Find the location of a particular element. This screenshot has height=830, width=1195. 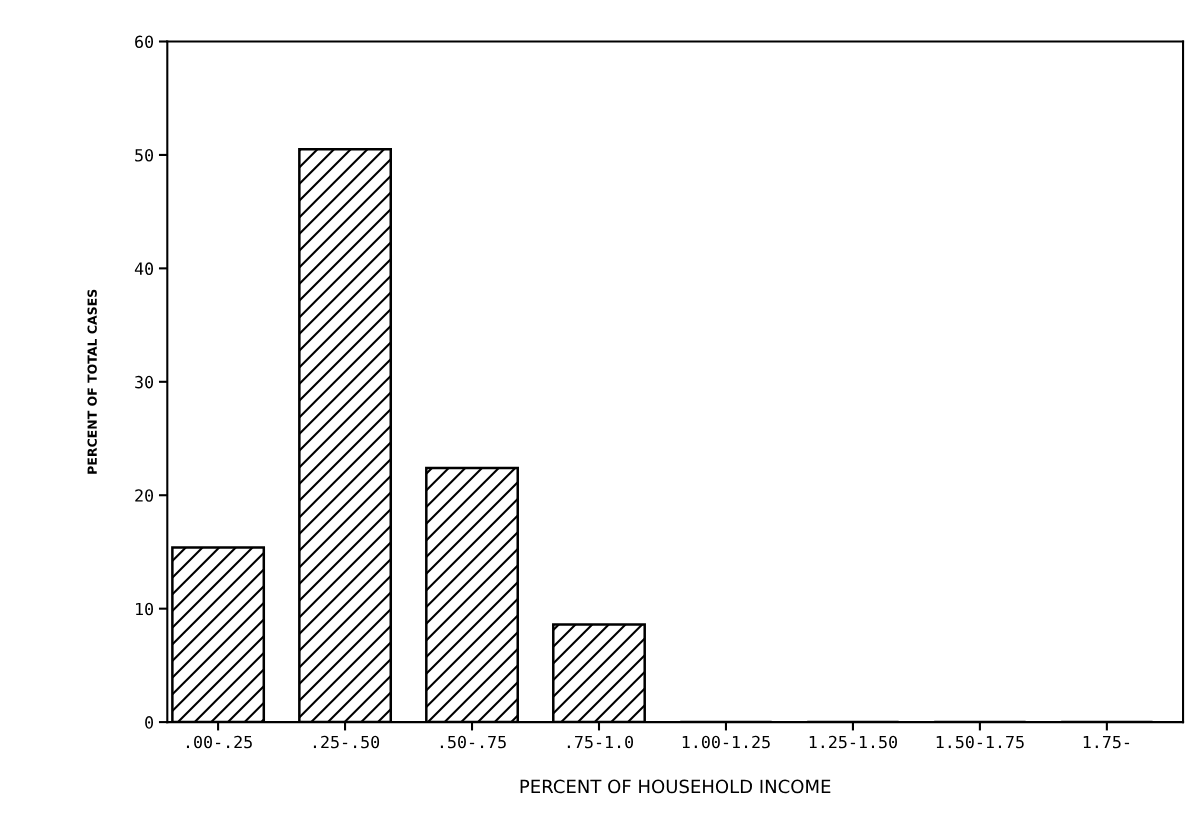

y-tick-label: 50 is located at coordinates (144, 155).